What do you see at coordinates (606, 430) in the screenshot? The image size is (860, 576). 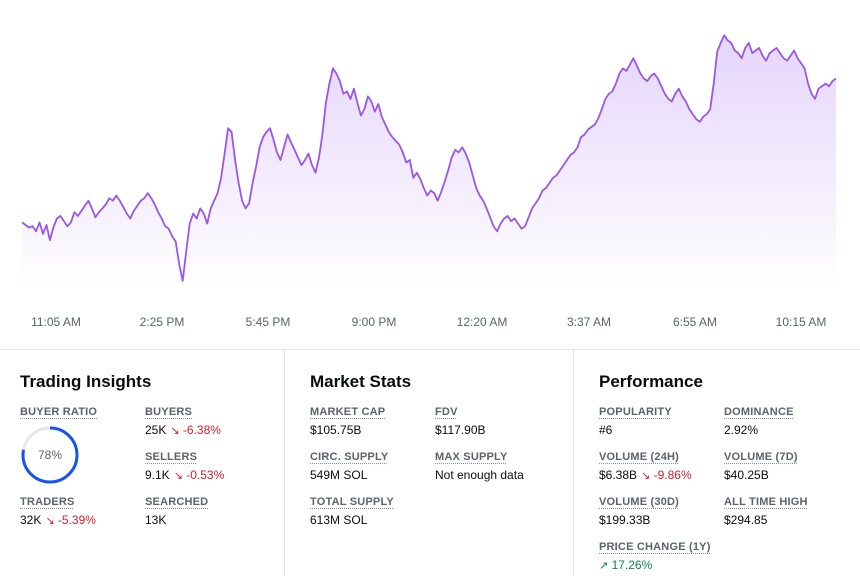 I see `popularity-value: #6` at bounding box center [606, 430].